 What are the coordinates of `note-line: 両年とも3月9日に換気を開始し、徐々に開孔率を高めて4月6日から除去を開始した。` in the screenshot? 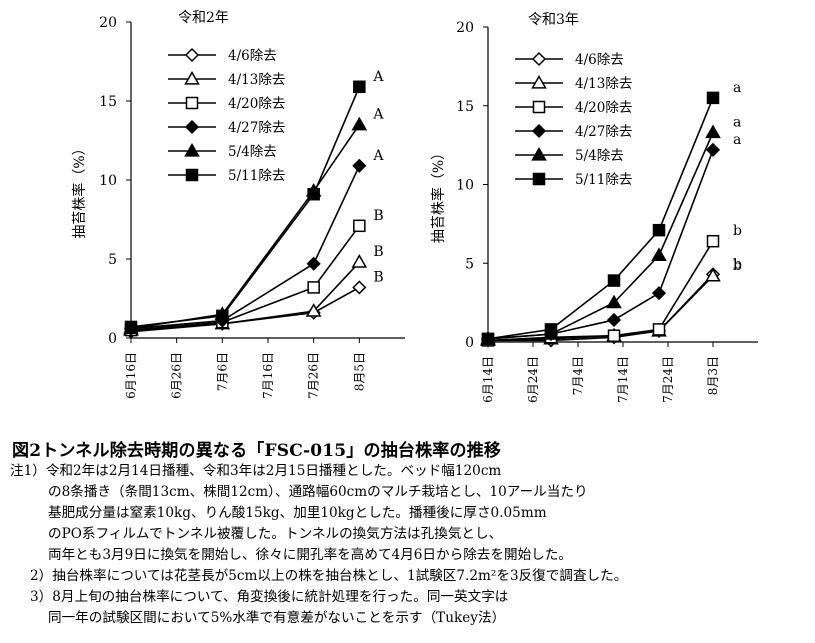 It's located at (310, 555).